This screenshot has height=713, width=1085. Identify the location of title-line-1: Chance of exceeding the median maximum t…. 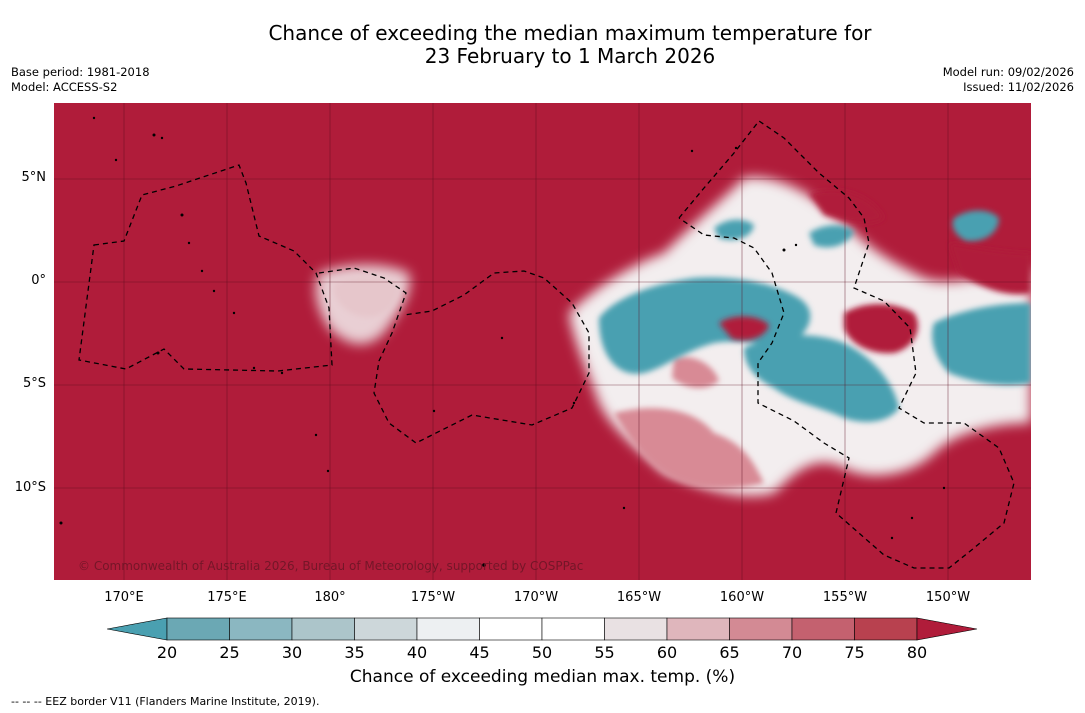
(570, 33).